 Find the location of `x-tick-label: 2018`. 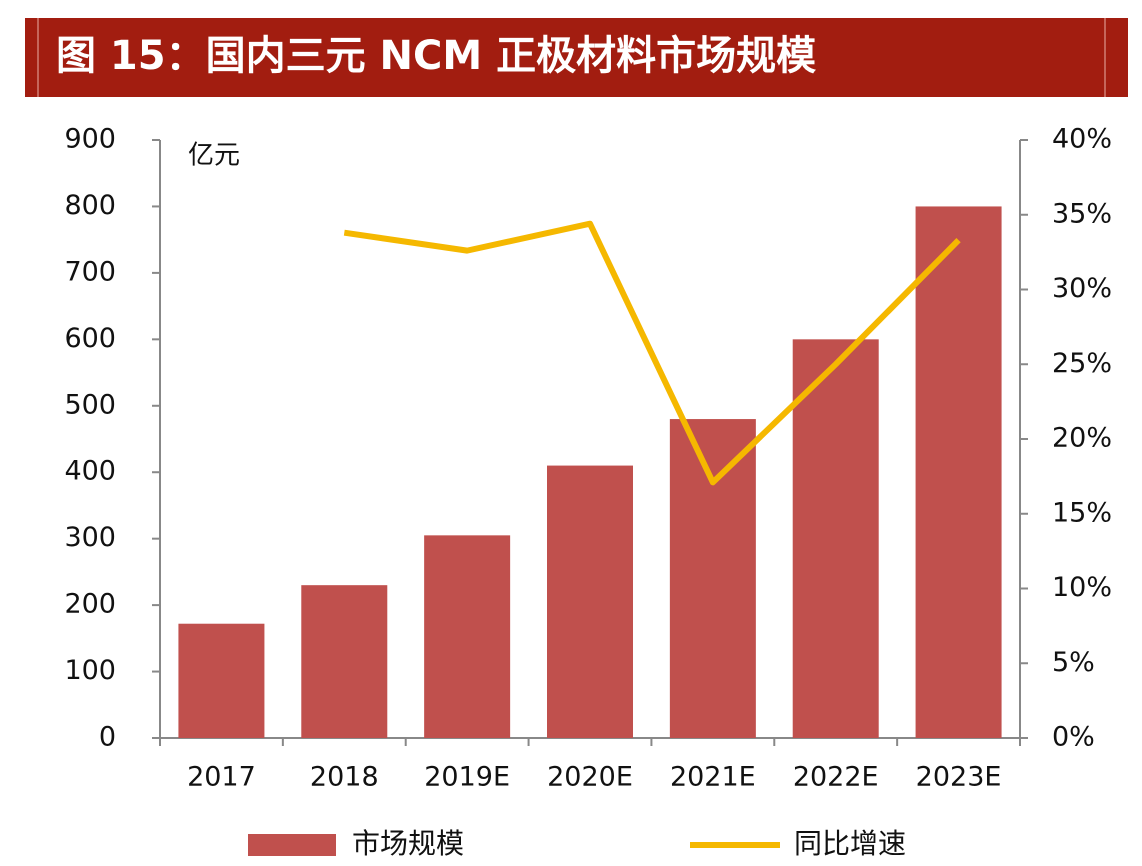

x-tick-label: 2018 is located at coordinates (344, 777).